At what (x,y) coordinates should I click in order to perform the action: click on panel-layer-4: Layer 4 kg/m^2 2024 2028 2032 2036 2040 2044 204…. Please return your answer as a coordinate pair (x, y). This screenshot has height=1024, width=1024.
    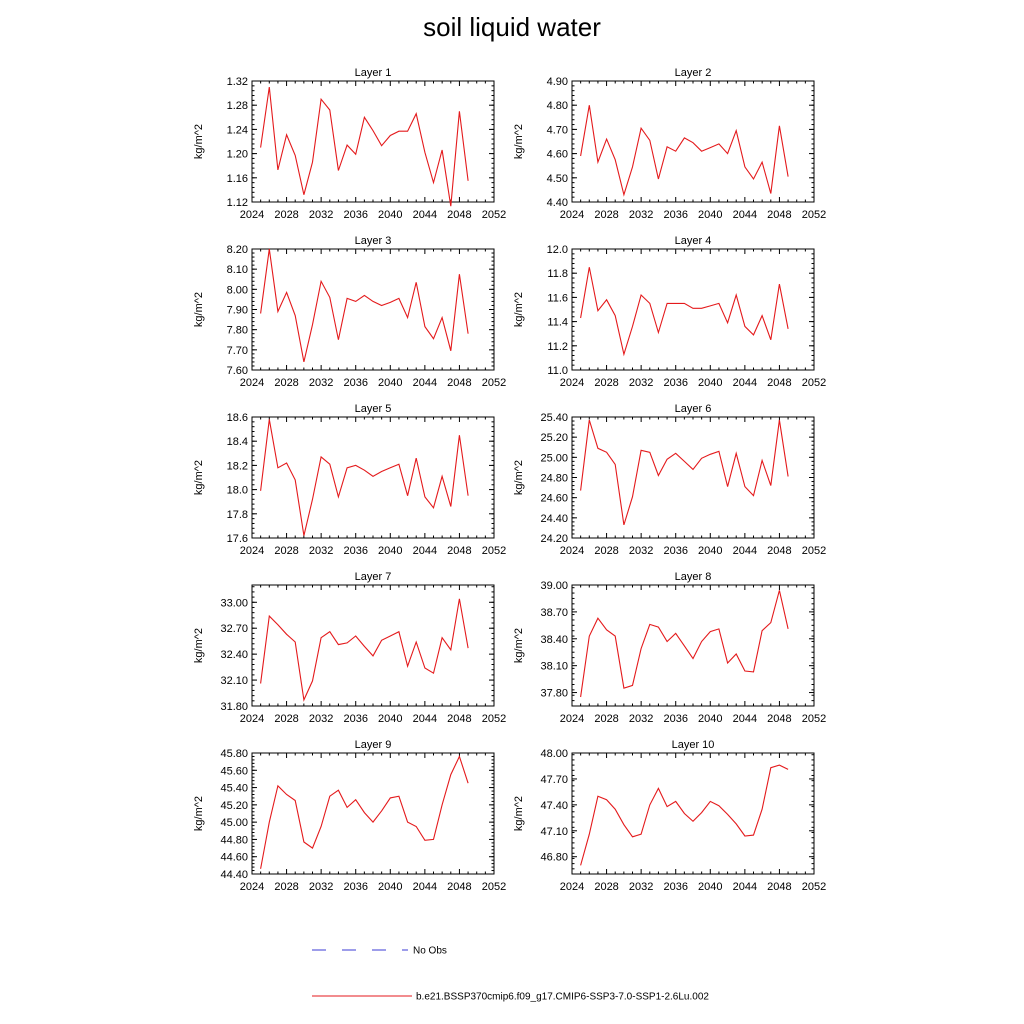
    Looking at the image, I should click on (669, 312).